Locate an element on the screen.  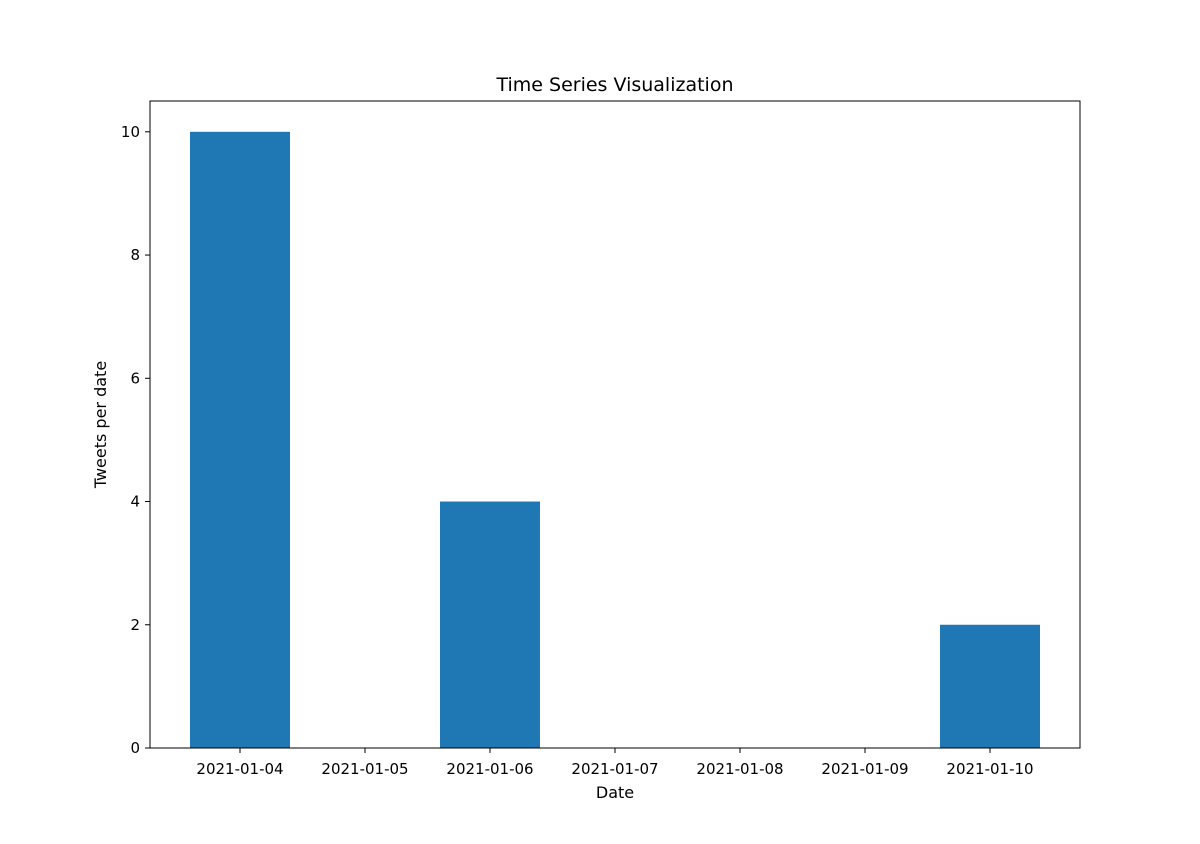
x-tick-label: 2021-01-06 is located at coordinates (489, 769).